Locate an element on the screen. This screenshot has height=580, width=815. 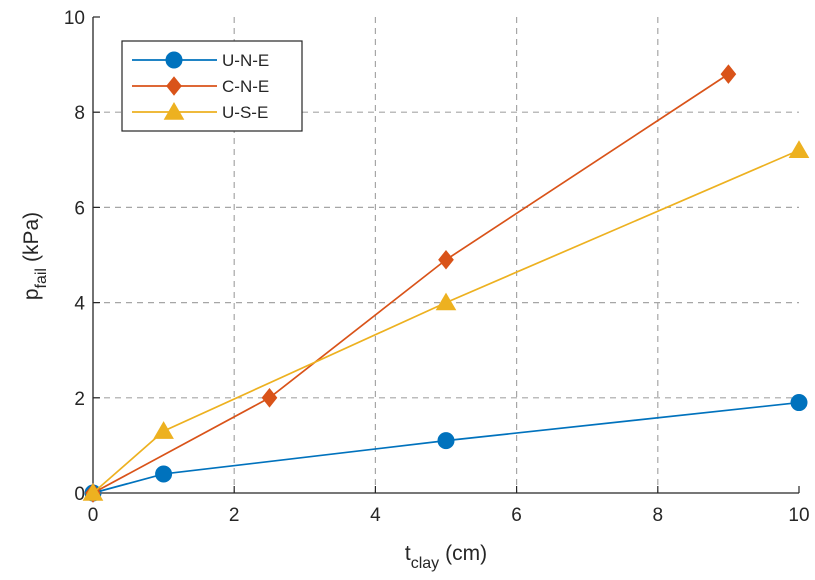
legend-marker-U-N-E is located at coordinates (174, 60).